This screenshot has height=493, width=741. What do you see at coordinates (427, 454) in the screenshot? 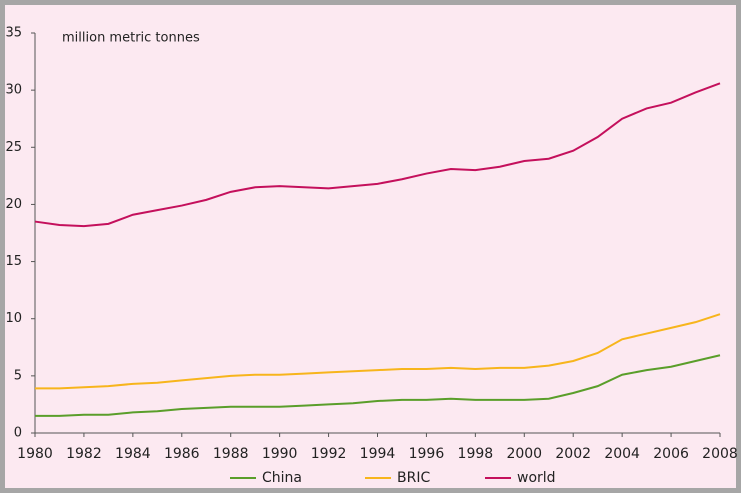
I see `x-tick-label: 1996` at bounding box center [427, 454].